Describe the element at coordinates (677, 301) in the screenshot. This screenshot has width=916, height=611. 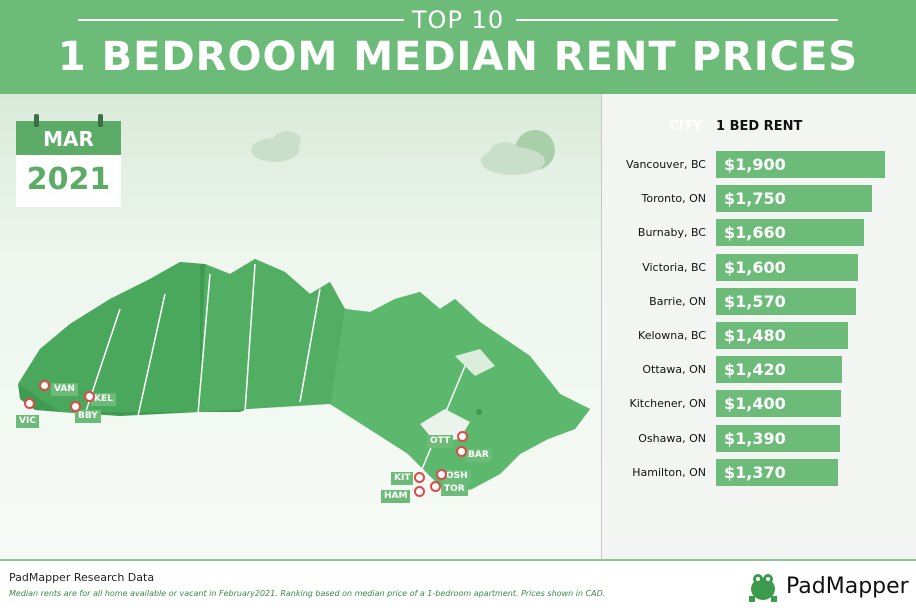
I see `row-city-label: Barrie, ON` at that location.